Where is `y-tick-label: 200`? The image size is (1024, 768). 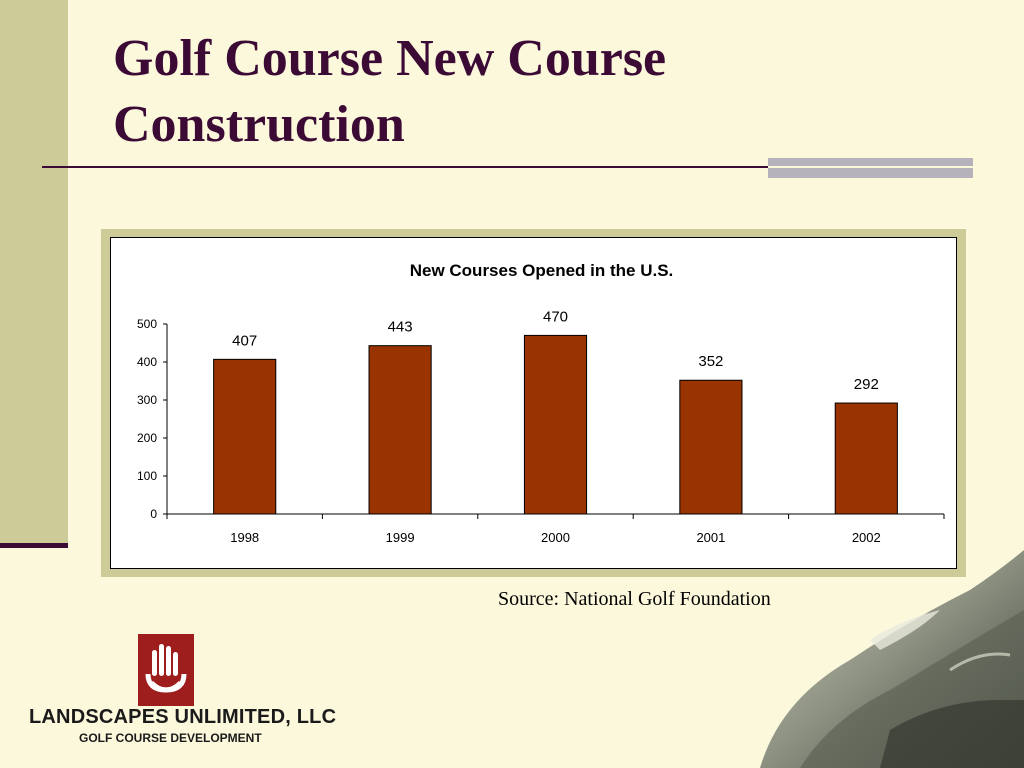 y-tick-label: 200 is located at coordinates (147, 438).